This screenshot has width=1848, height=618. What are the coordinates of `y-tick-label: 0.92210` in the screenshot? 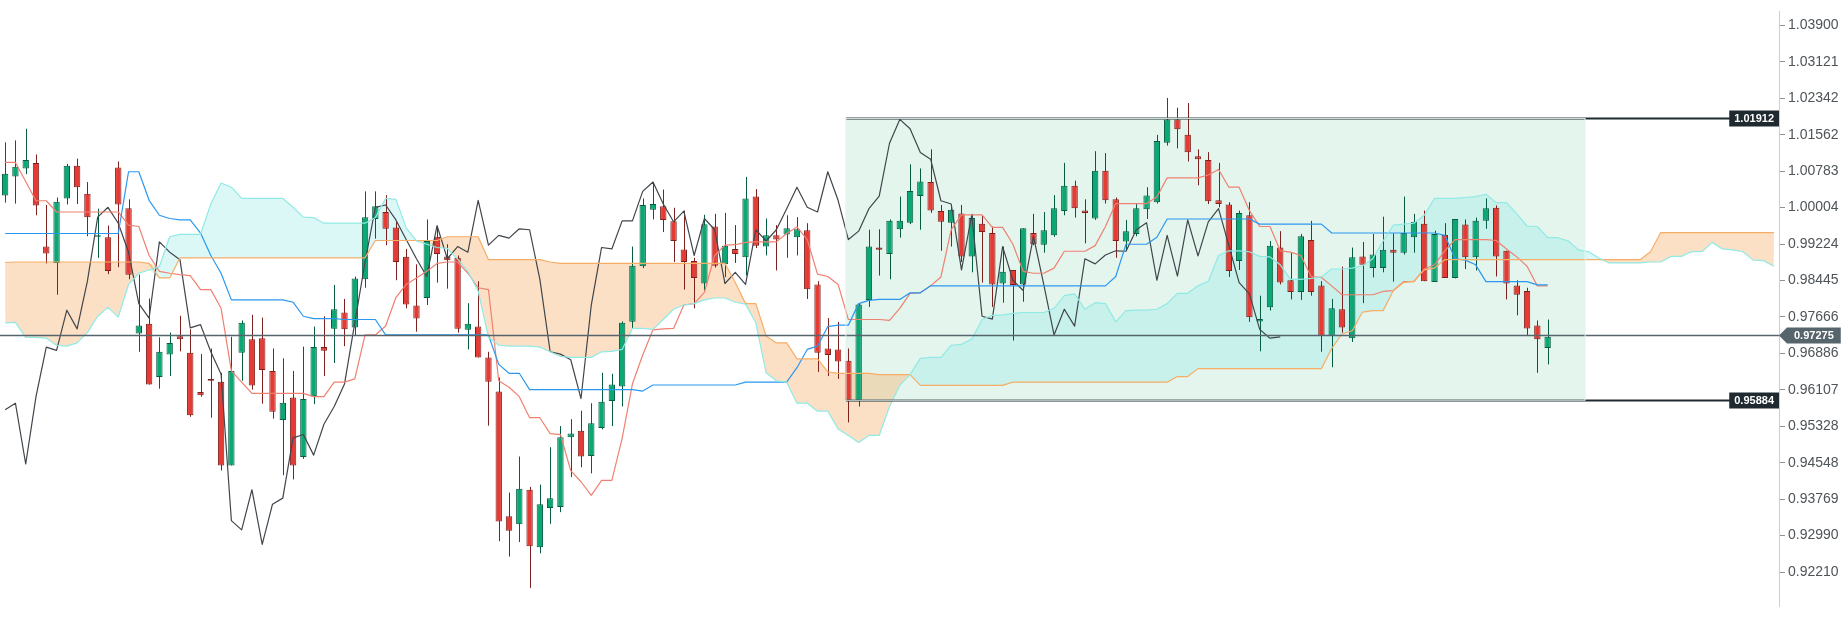 It's located at (1813, 570).